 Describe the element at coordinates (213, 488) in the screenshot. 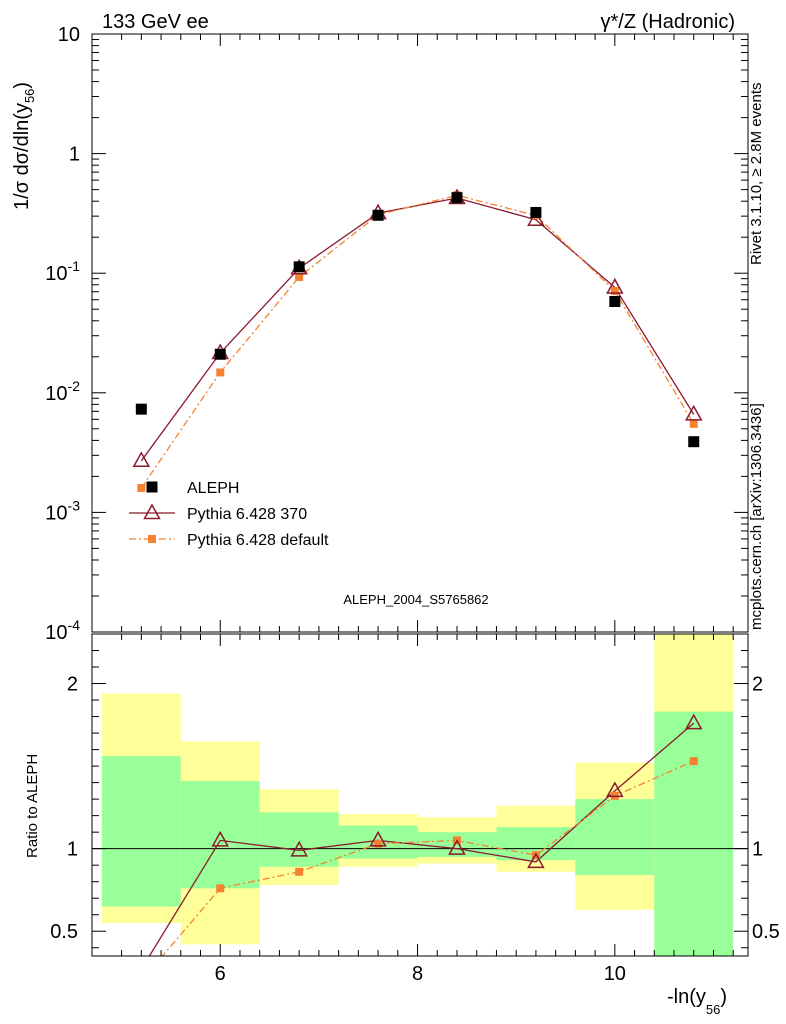

I see `legend-label-0: ALEPH` at that location.